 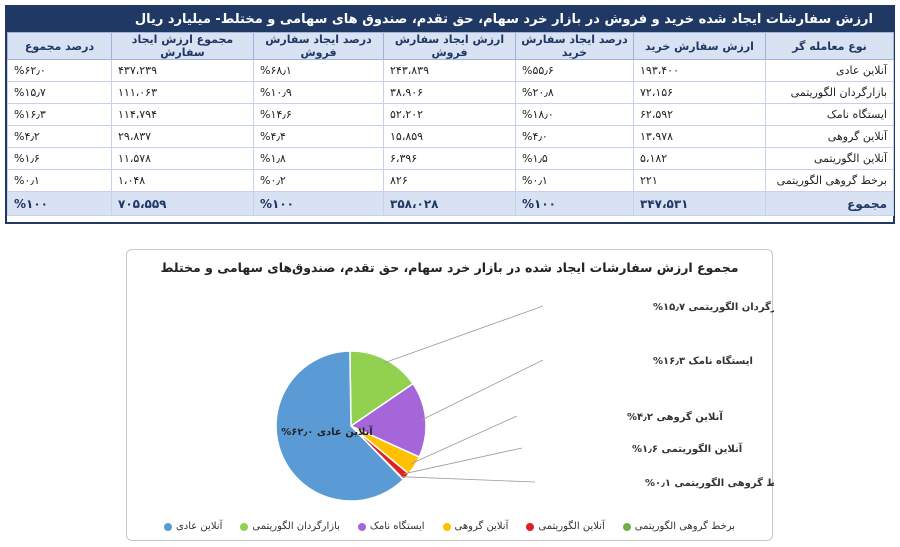 I want to click on legend-item: آنلاین عادی, so click(x=193, y=526).